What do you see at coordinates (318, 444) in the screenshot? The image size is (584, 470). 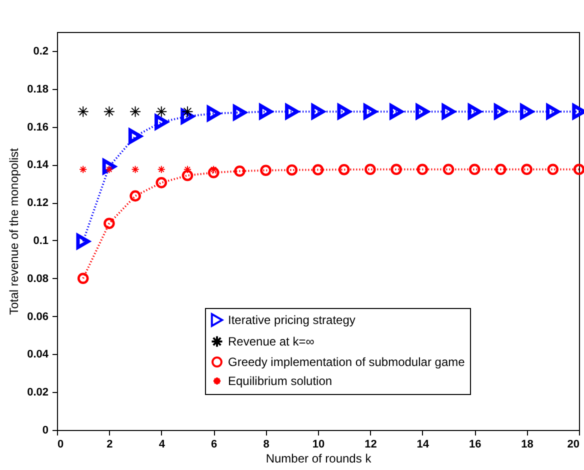 I see `x-tick-label: 10` at bounding box center [318, 444].